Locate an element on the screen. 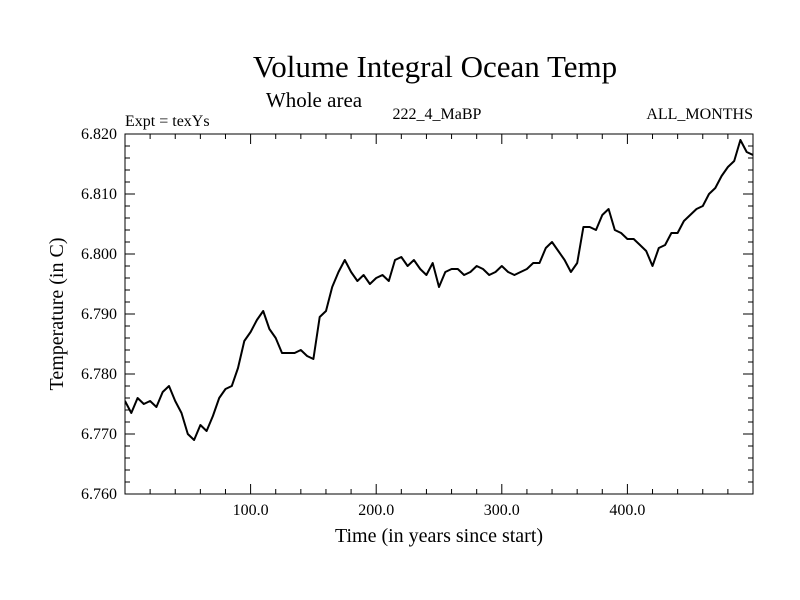 The image size is (800, 600). y-tick-label: 6.810 is located at coordinates (99, 194).